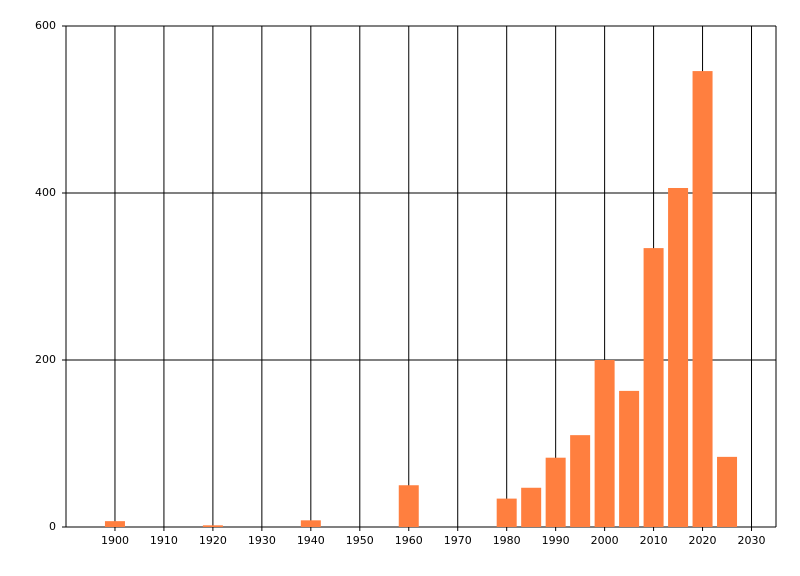 The image size is (800, 576). Describe the element at coordinates (262, 540) in the screenshot. I see `x-tick-label: 1930` at that location.